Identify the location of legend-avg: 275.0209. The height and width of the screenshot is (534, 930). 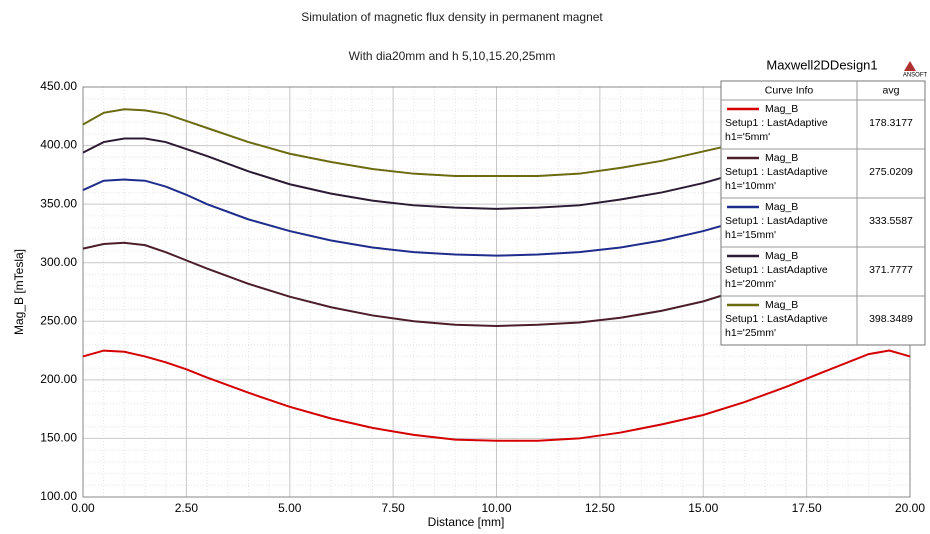
(891, 172).